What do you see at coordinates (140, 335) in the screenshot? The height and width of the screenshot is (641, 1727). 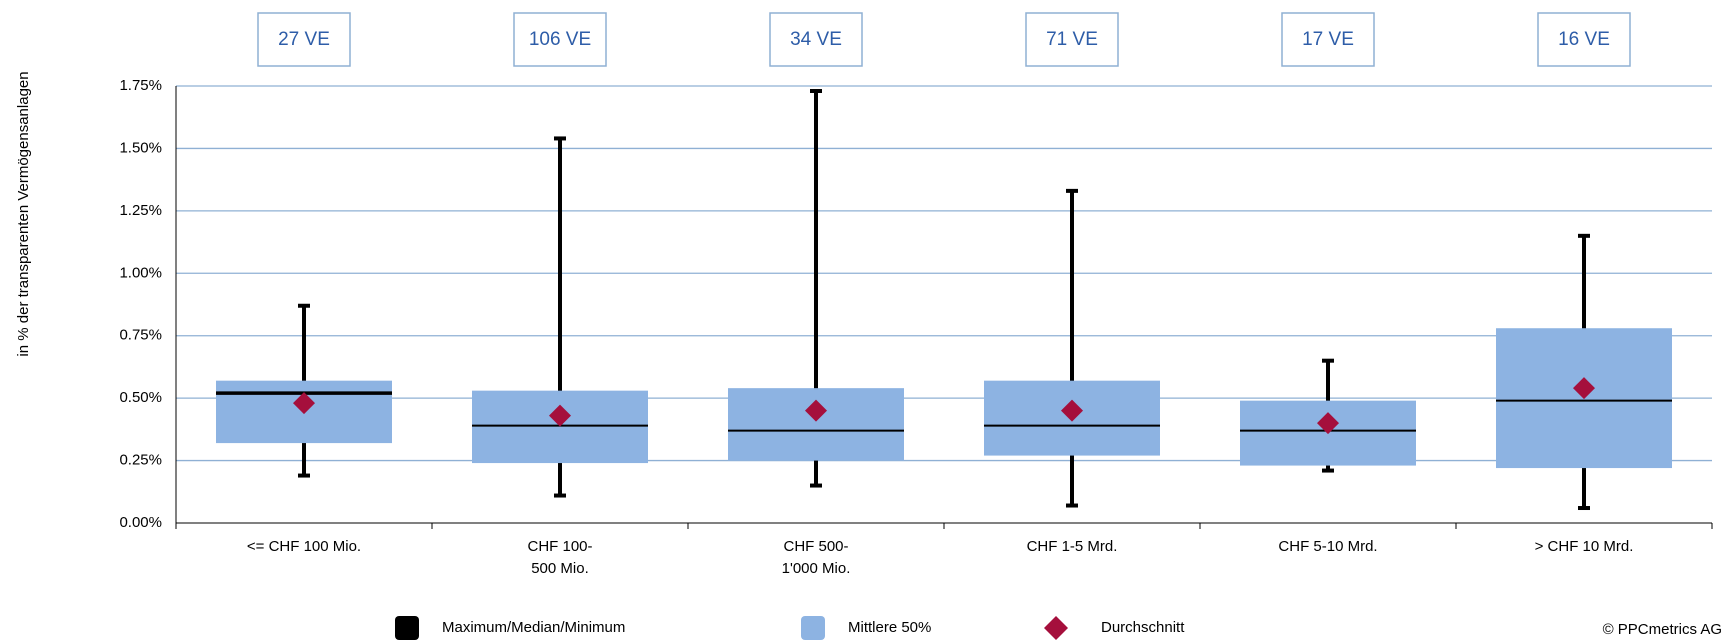 I see `y-tick-label: 0.75%` at bounding box center [140, 335].